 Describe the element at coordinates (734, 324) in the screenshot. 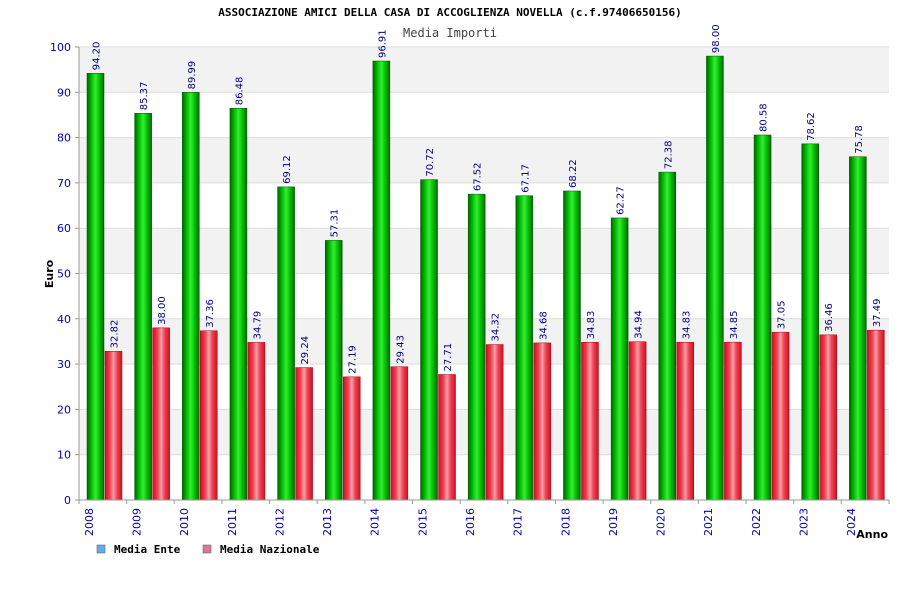

I see `bar-value-label: 34.85` at that location.